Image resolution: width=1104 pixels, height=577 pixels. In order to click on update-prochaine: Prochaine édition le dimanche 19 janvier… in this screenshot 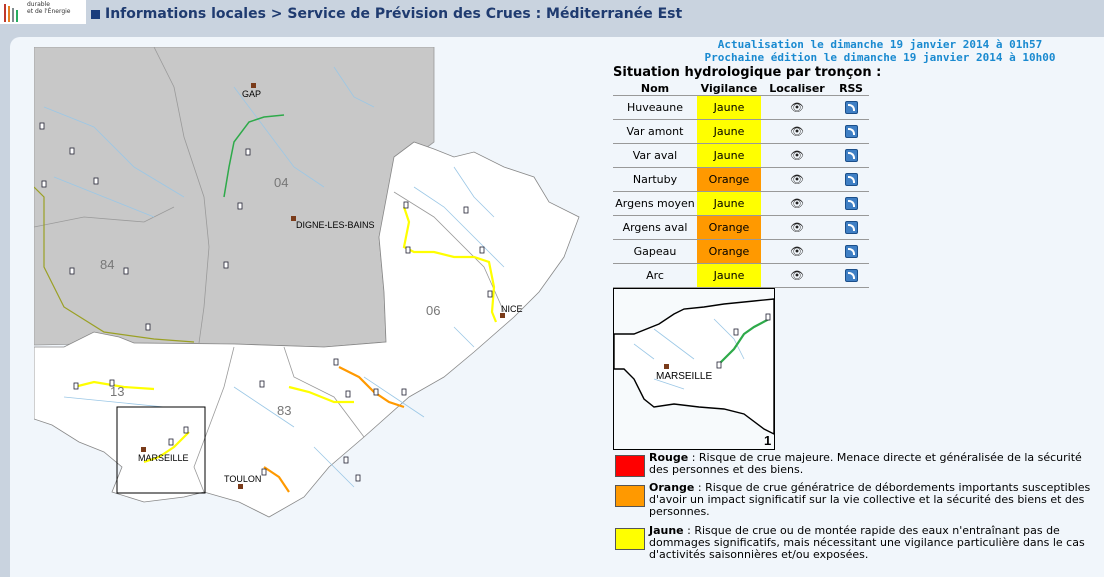, I will do `click(880, 57)`.